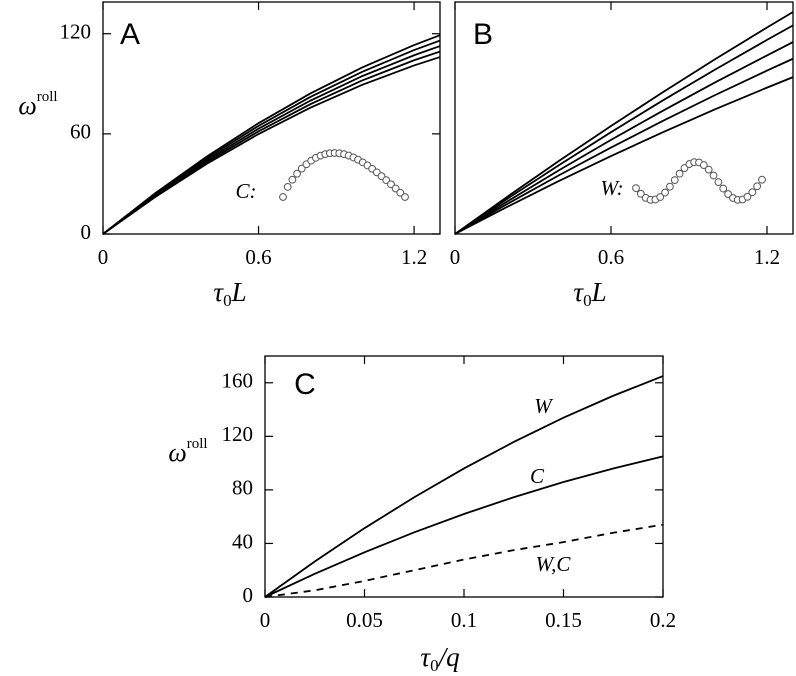 This screenshot has height=676, width=796. Describe the element at coordinates (80, 132) in the screenshot. I see `y-tick-label: 60` at that location.